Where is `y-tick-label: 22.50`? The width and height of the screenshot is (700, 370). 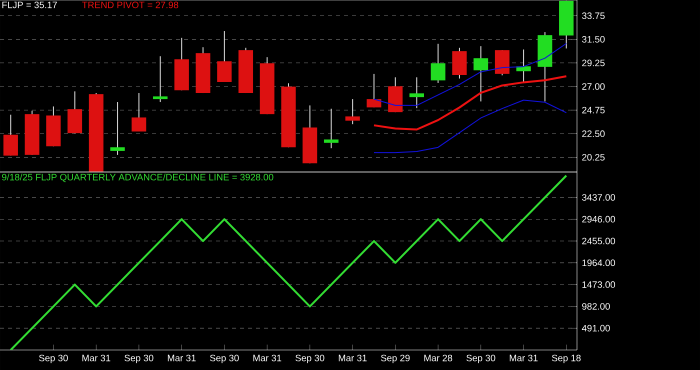
y-tick-label: 22.50 is located at coordinates (593, 134).